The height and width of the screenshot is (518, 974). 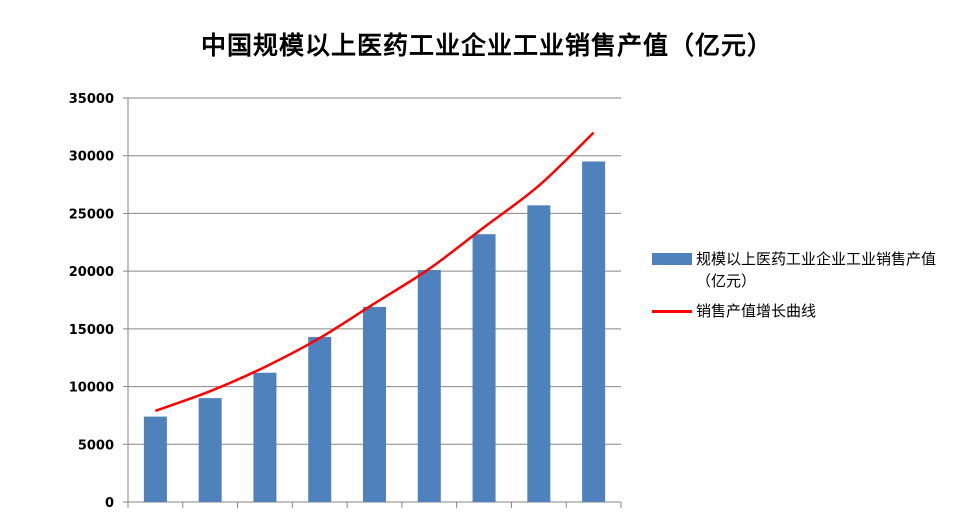 What do you see at coordinates (816, 270) in the screenshot?
I see `legend-label-bar: 规模以上医药工业企业工业销售产值（亿元）` at bounding box center [816, 270].